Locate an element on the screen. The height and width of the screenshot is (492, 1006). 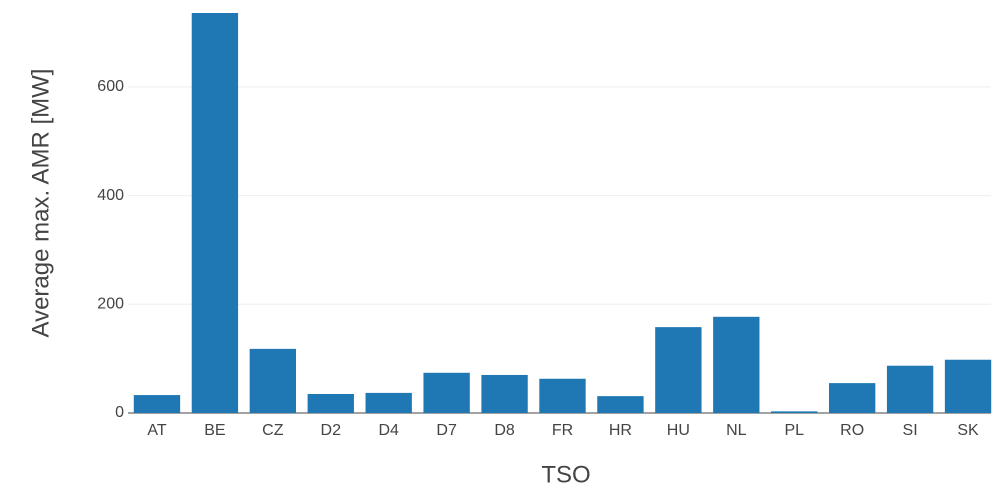
x-tick-label: D8 is located at coordinates (504, 430).